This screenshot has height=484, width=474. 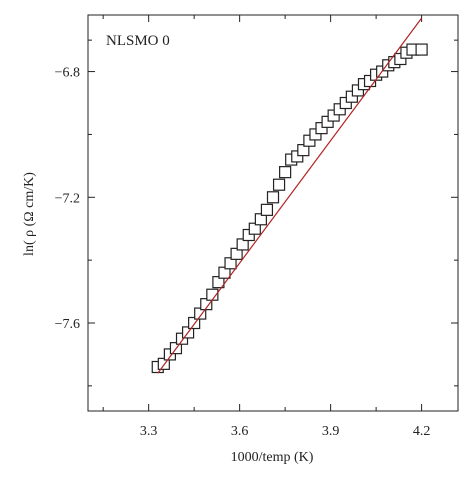 What do you see at coordinates (272, 457) in the screenshot?
I see `x-axis-label: 1000/temp (K)` at bounding box center [272, 457].